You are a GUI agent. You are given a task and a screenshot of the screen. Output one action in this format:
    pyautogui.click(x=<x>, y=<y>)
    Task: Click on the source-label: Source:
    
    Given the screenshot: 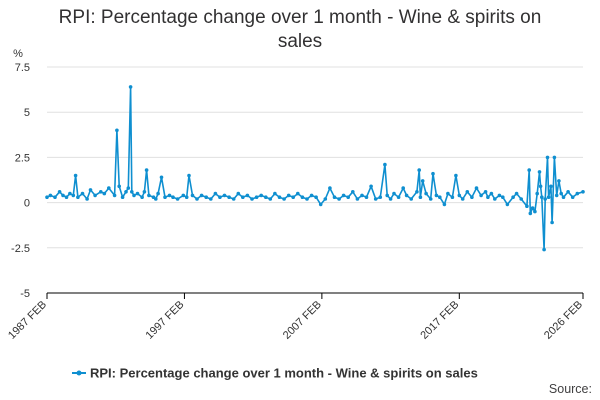 What is the action you would take?
    pyautogui.click(x=570, y=389)
    